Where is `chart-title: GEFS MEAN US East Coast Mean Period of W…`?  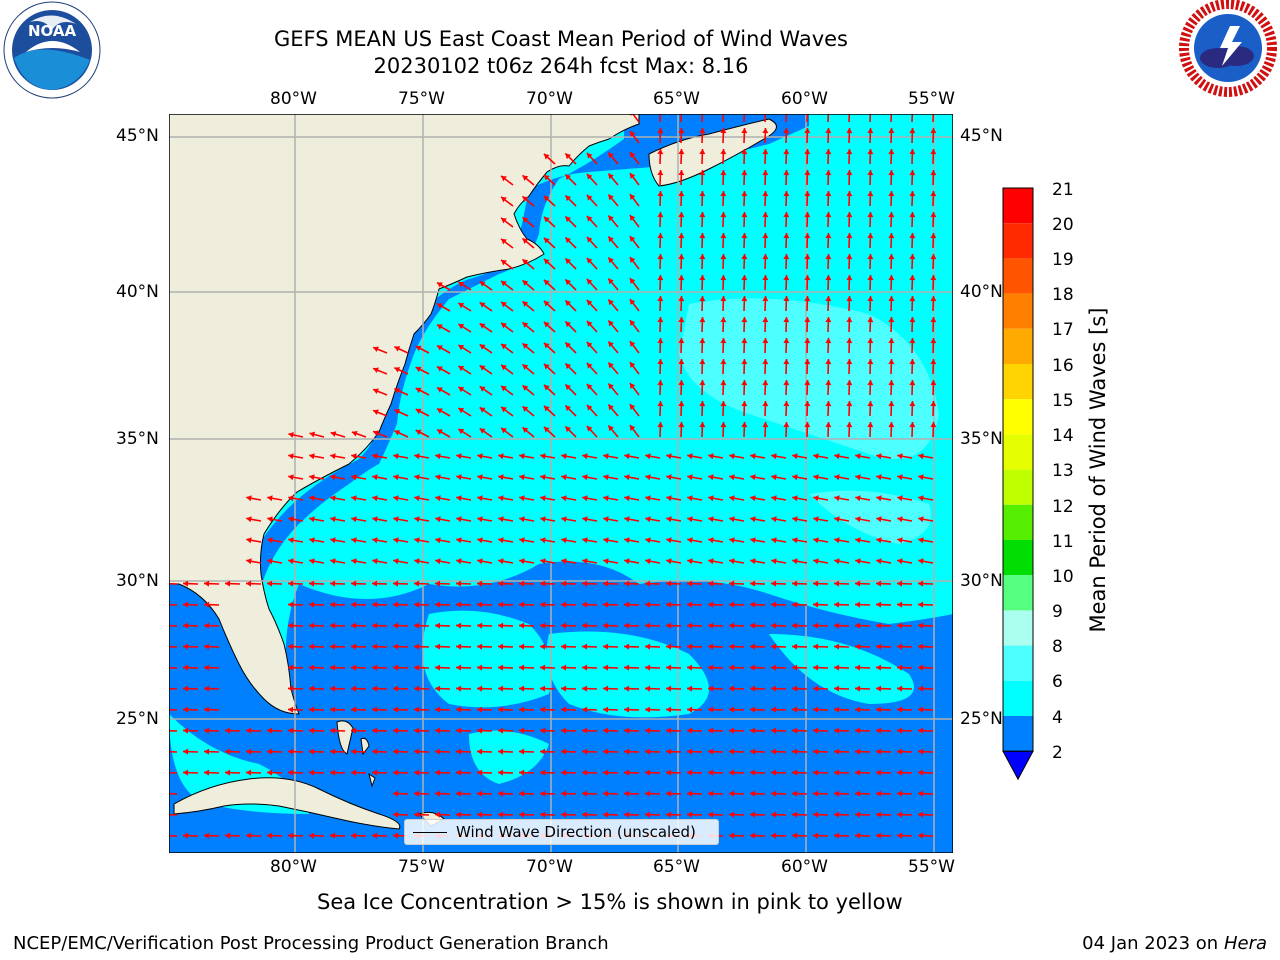 chart-title: GEFS MEAN US East Coast Mean Period of W… is located at coordinates (561, 39).